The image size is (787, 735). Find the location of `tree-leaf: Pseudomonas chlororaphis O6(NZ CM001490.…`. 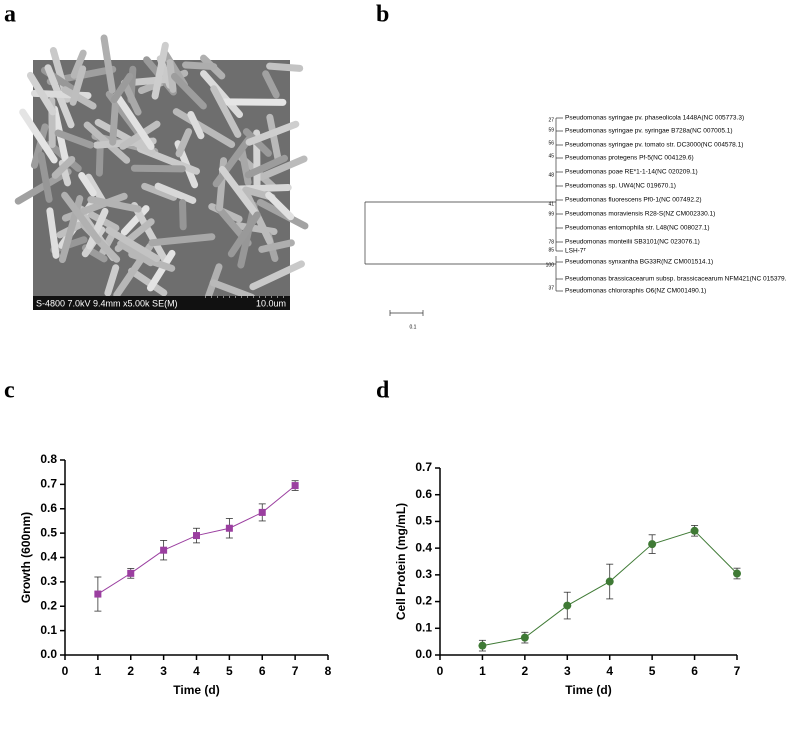

tree-leaf: Pseudomonas chlororaphis O6(NZ CM001490.… is located at coordinates (635, 291).